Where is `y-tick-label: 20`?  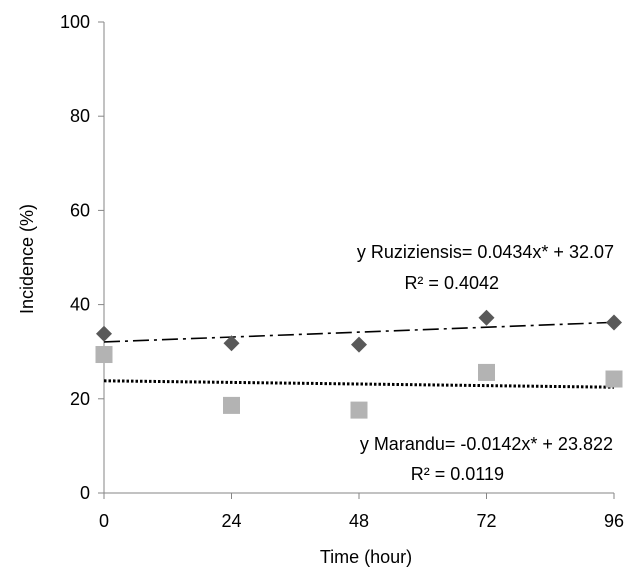 y-tick-label: 20 is located at coordinates (80, 399).